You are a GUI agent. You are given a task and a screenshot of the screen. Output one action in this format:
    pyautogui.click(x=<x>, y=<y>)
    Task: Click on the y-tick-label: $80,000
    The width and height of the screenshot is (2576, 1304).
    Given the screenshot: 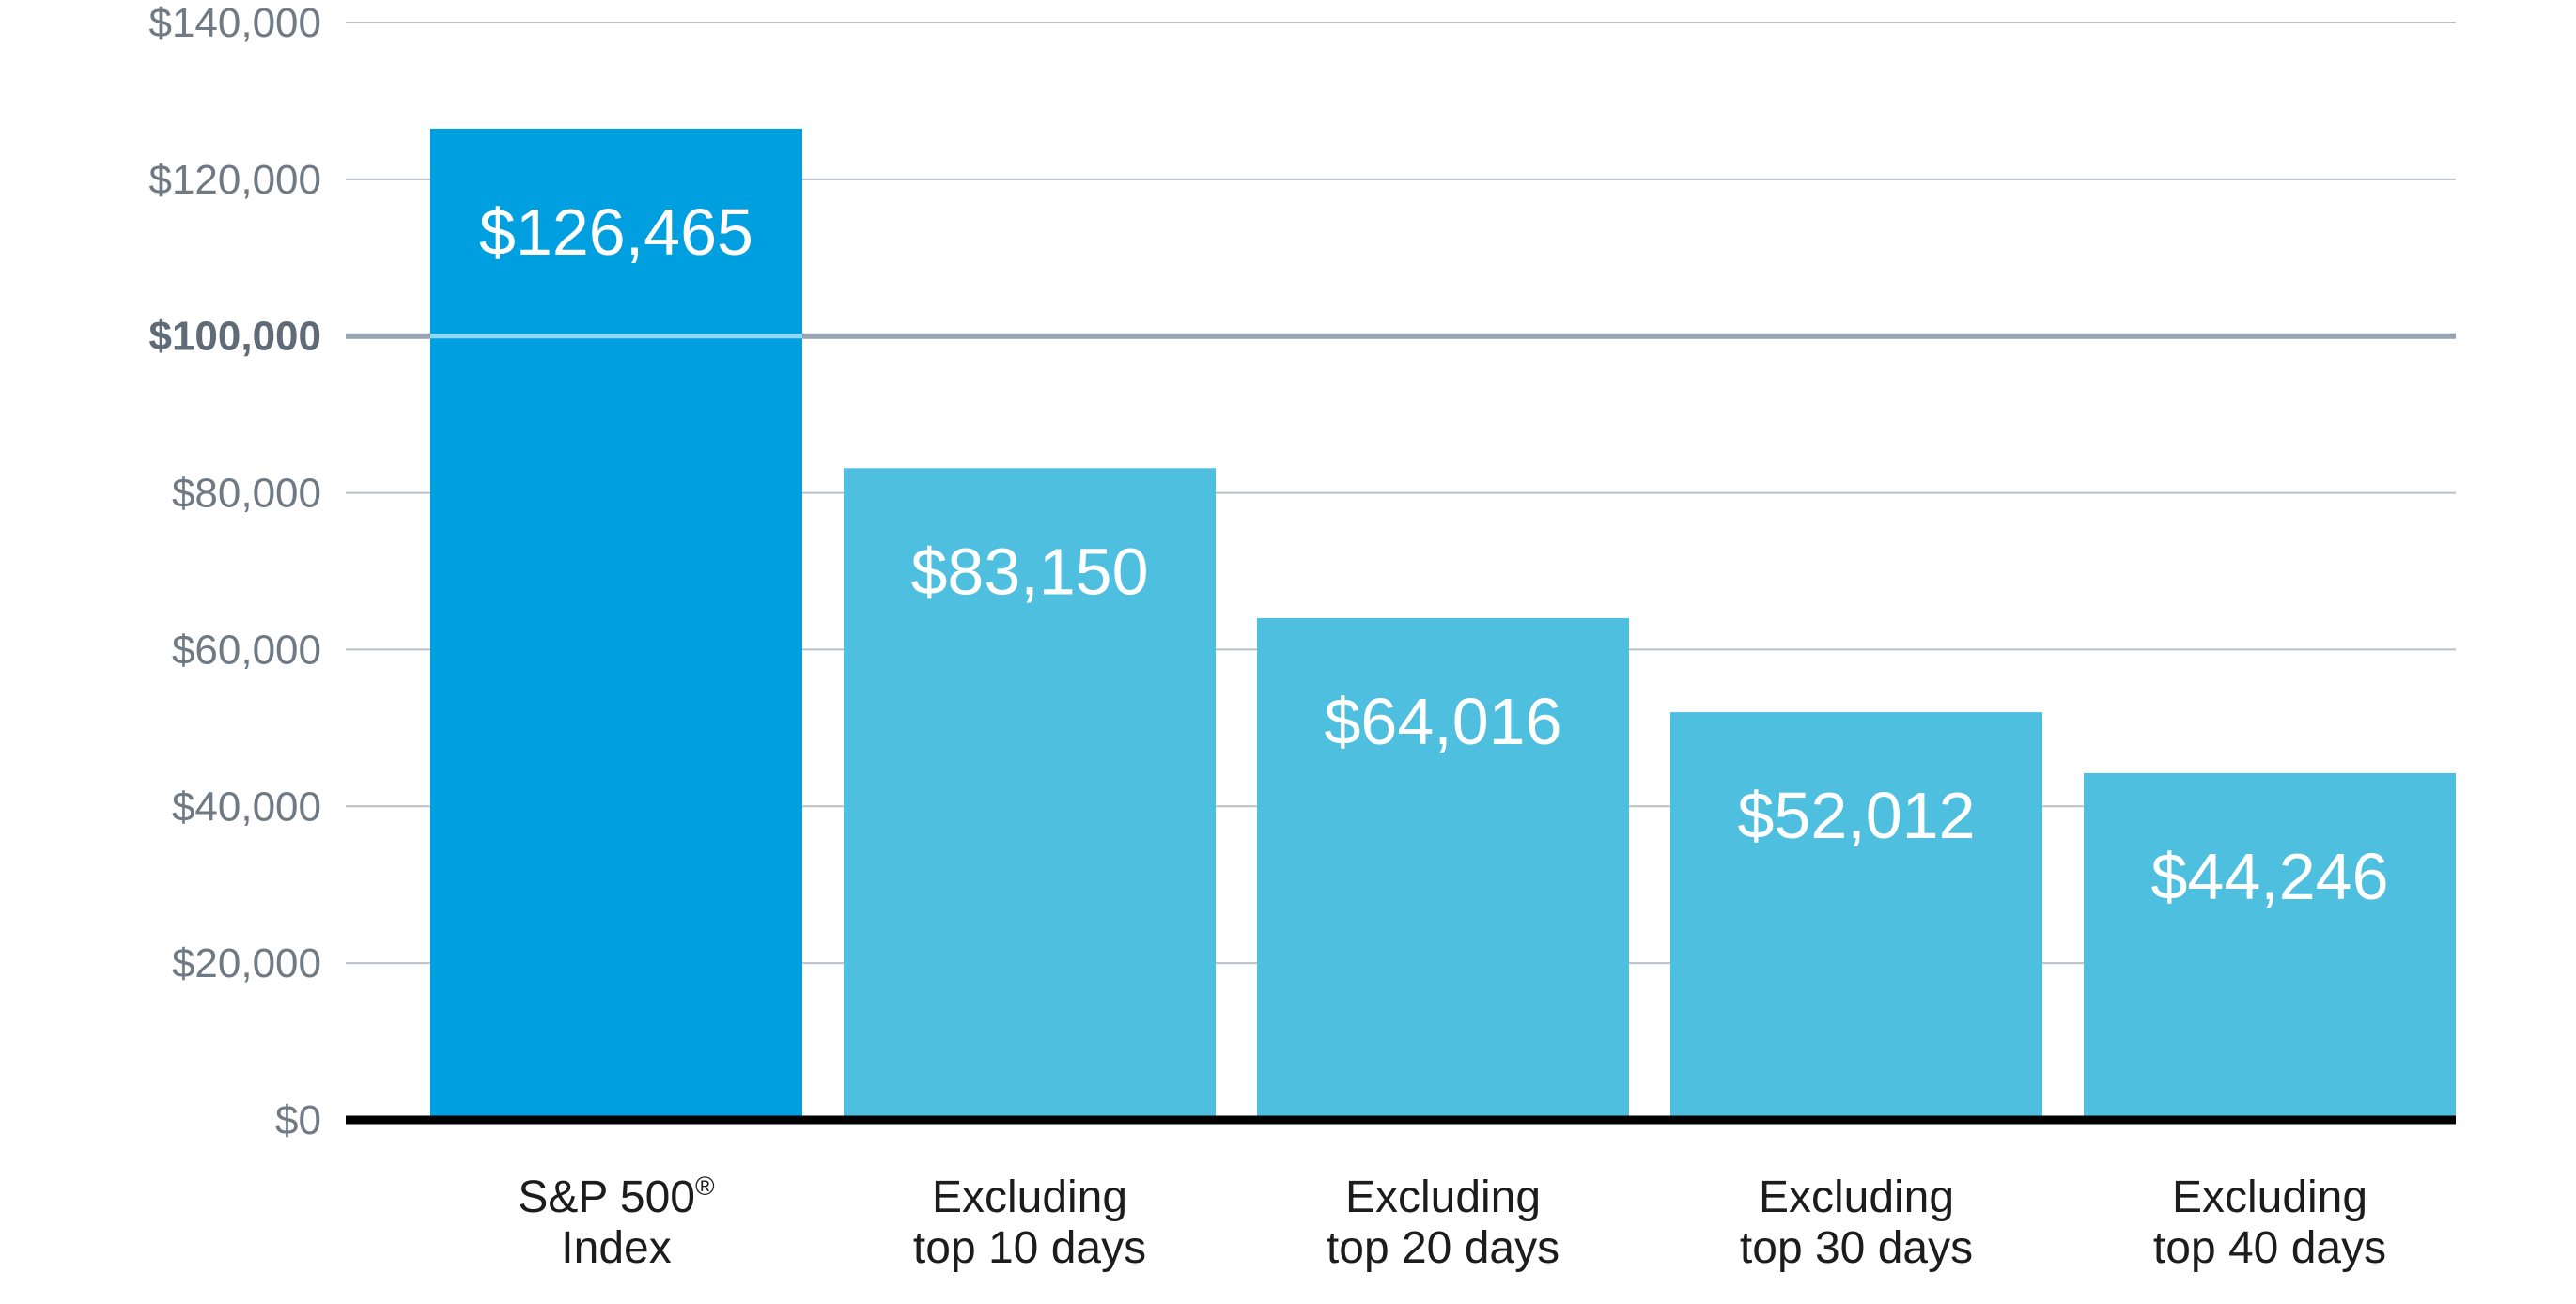 What is the action you would take?
    pyautogui.click(x=246, y=494)
    